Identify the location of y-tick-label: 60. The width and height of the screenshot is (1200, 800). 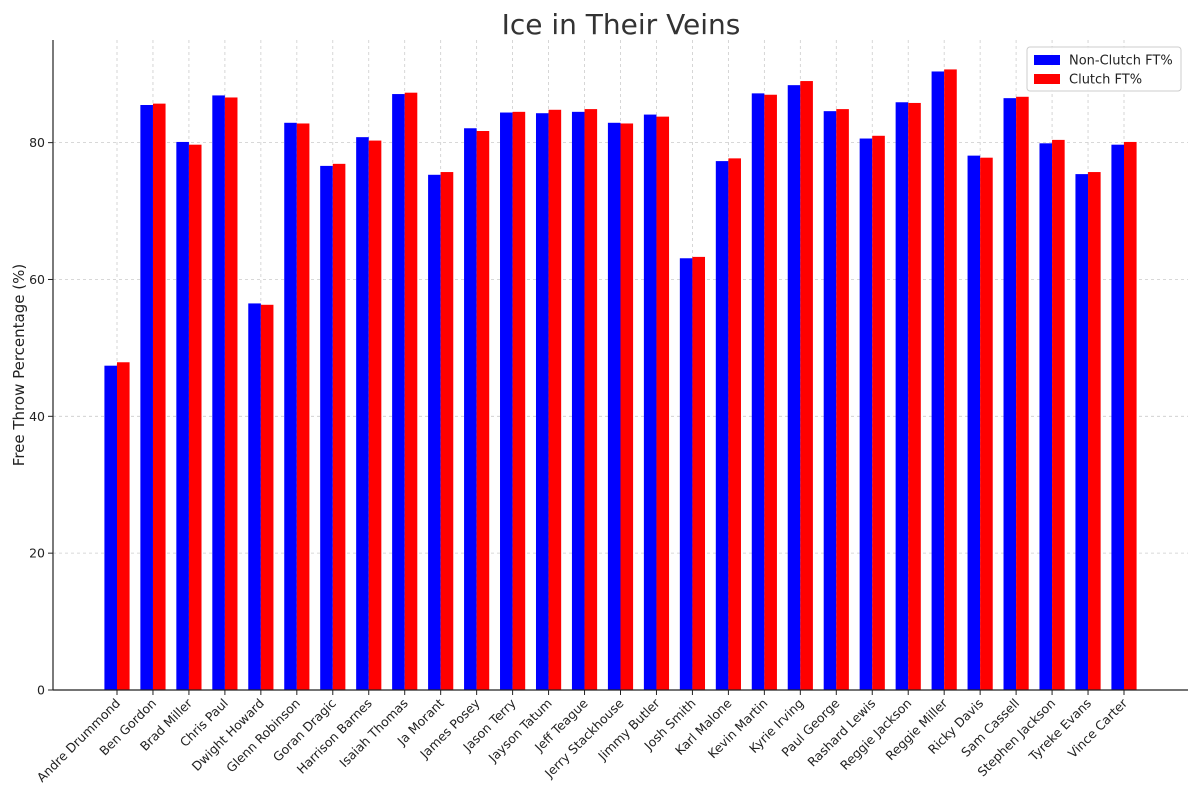
(37, 279).